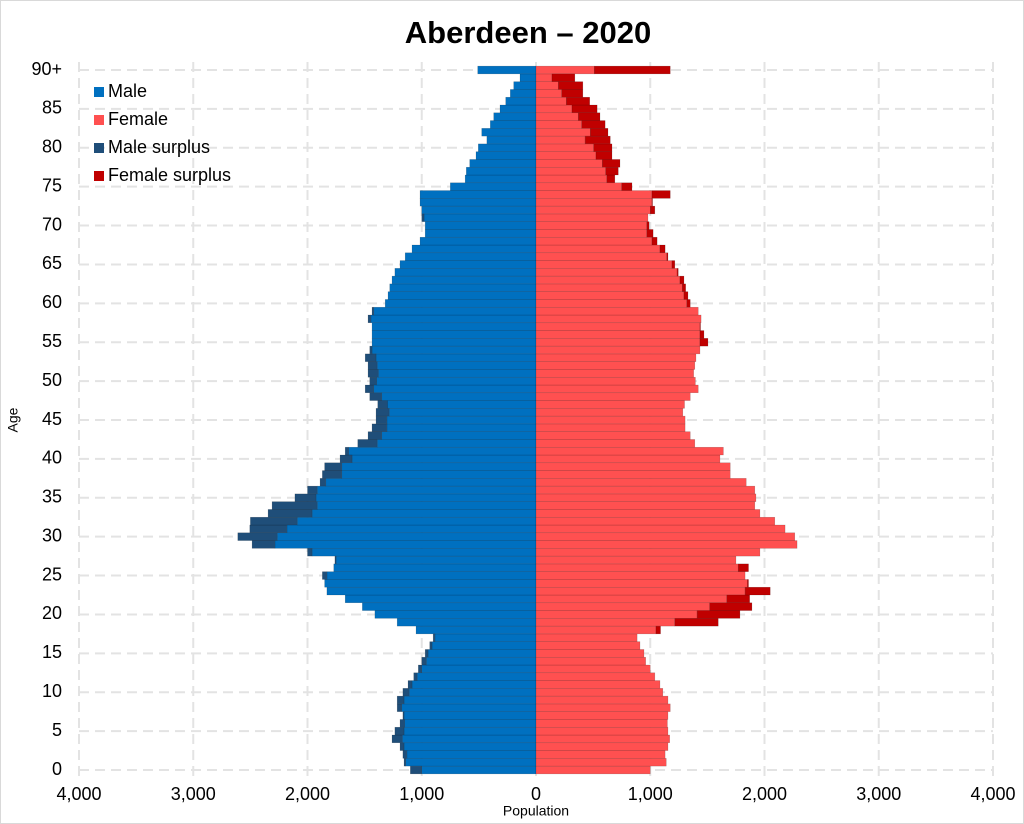  What do you see at coordinates (57, 769) in the screenshot?
I see `y-tick-label: 0` at bounding box center [57, 769].